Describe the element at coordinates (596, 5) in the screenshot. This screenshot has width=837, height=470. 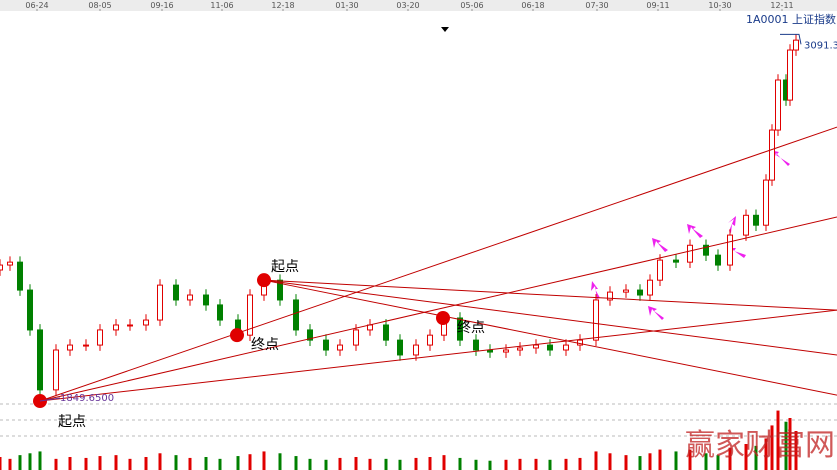
I see `x-tick-label: 07-30` at that location.